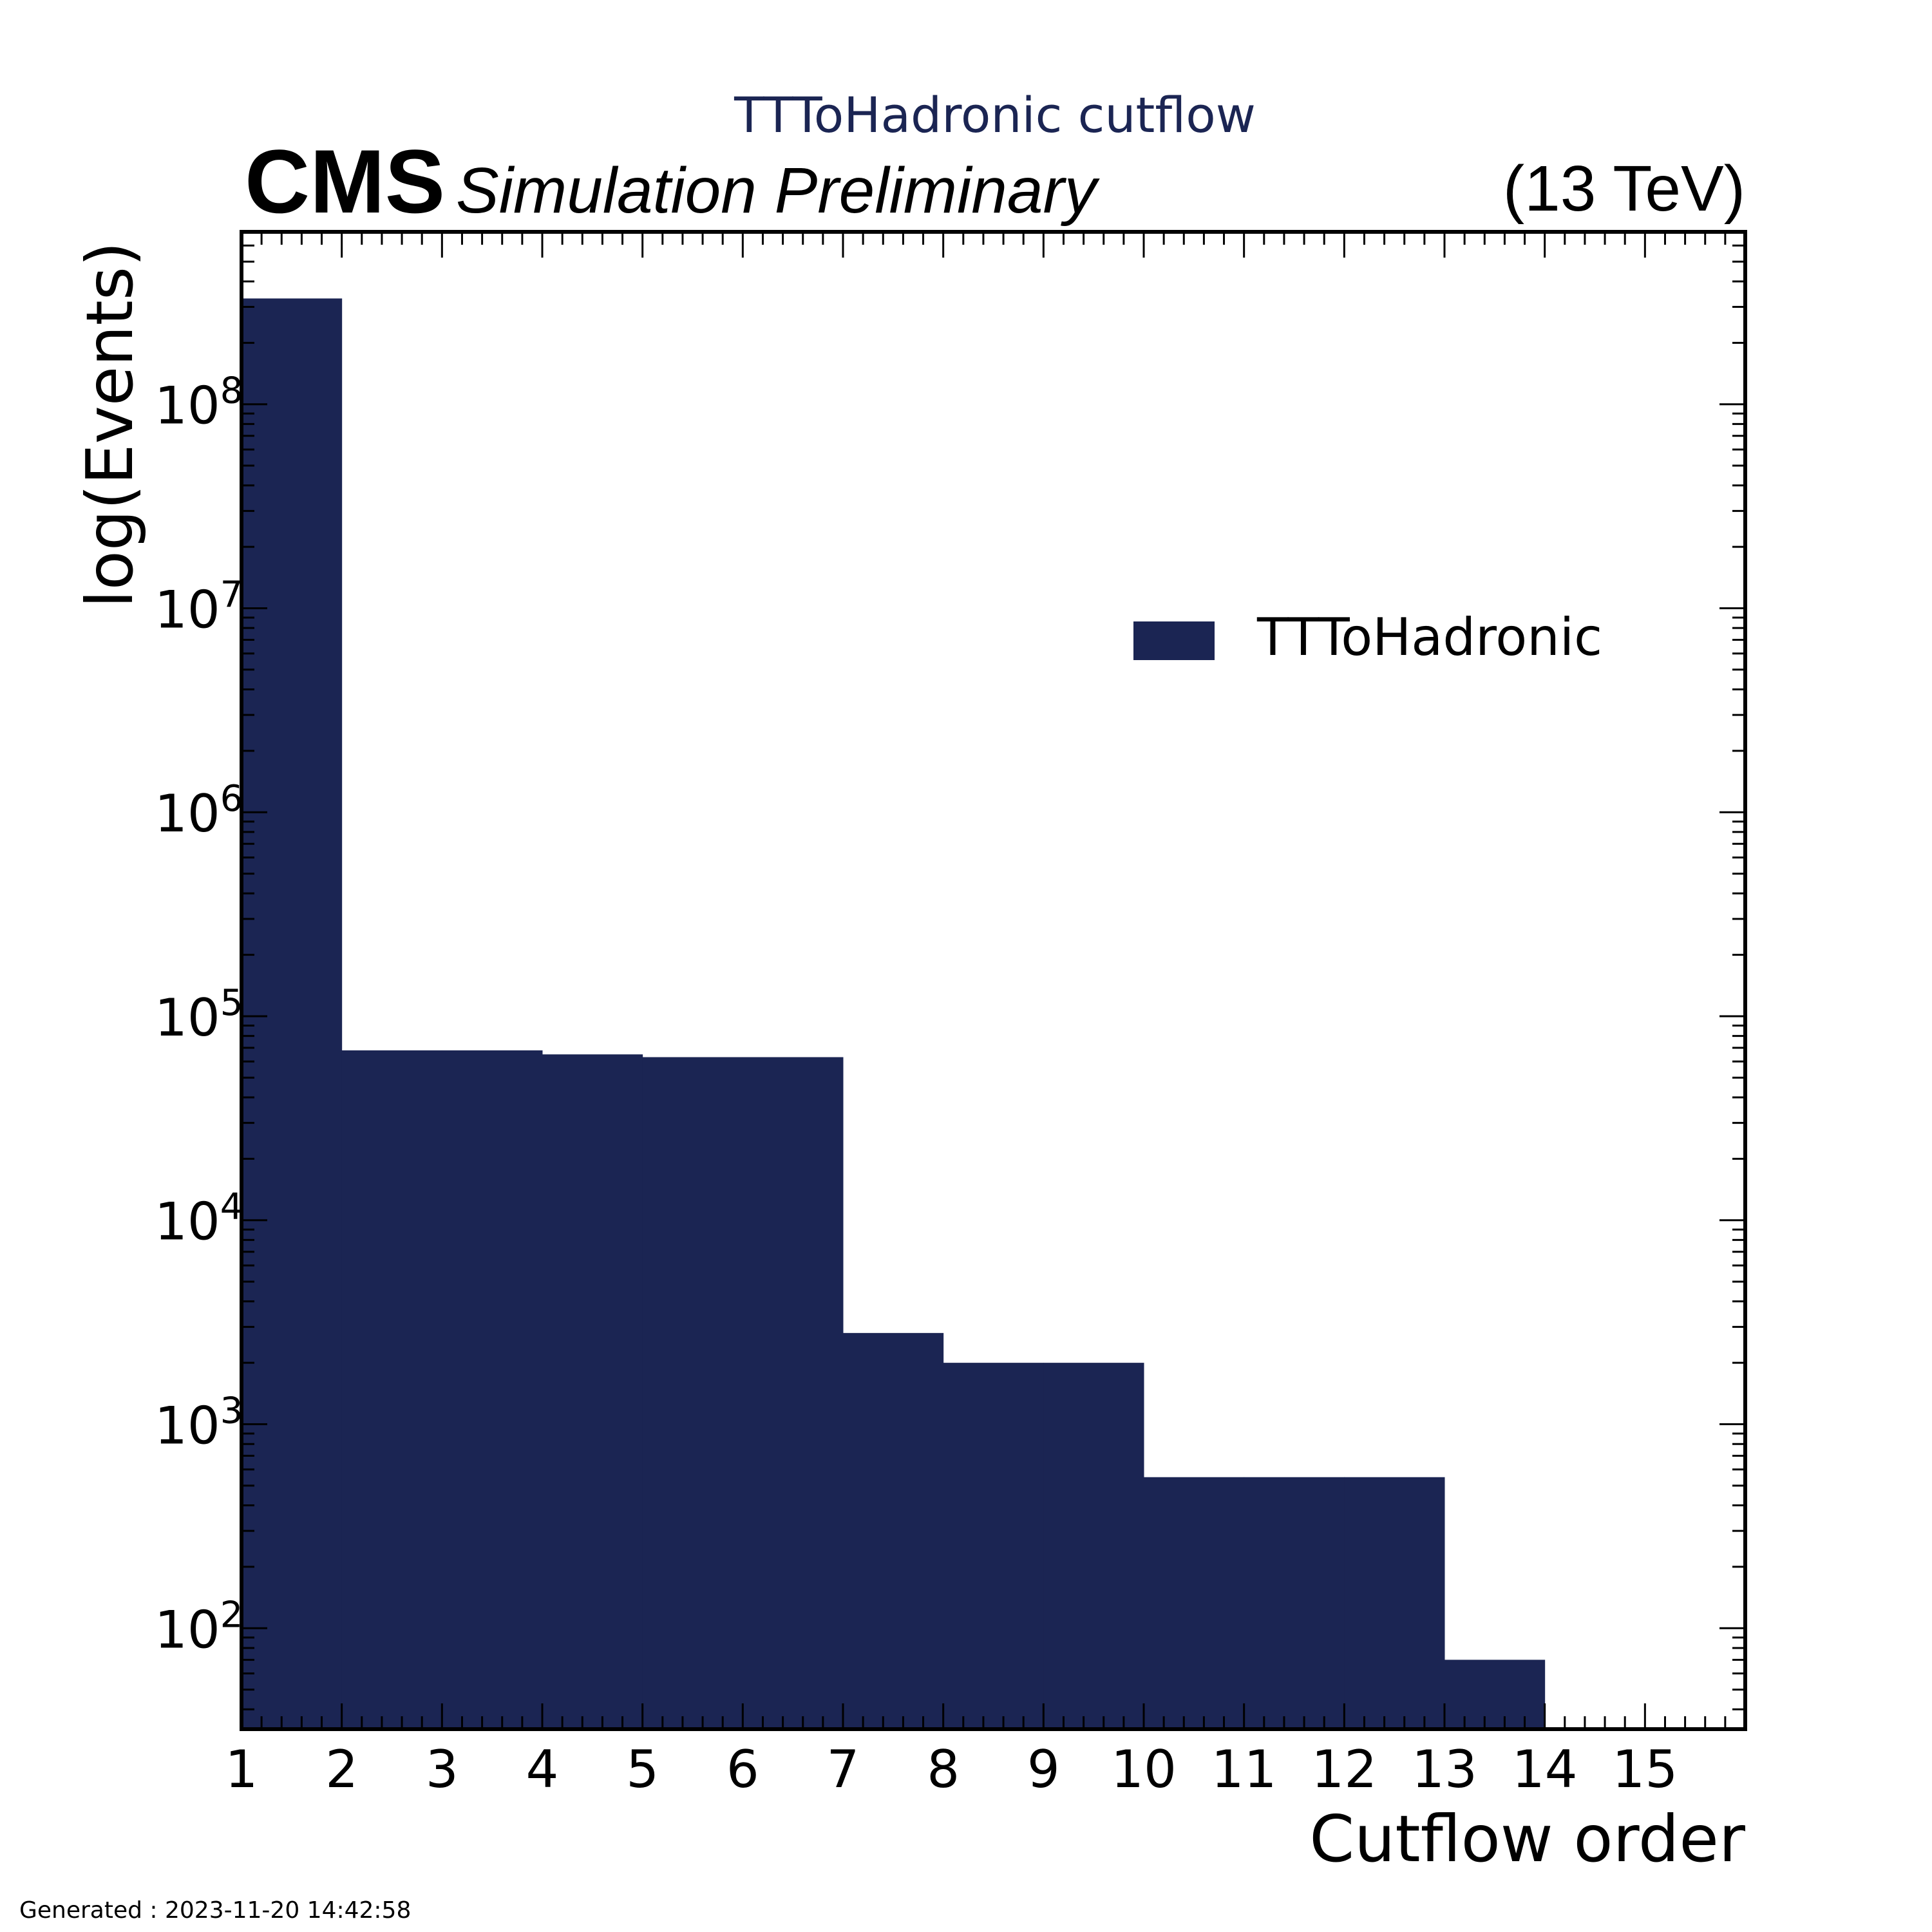 The image size is (1932, 1932). I want to click on legend: TTToHadronic, so click(1368, 637).